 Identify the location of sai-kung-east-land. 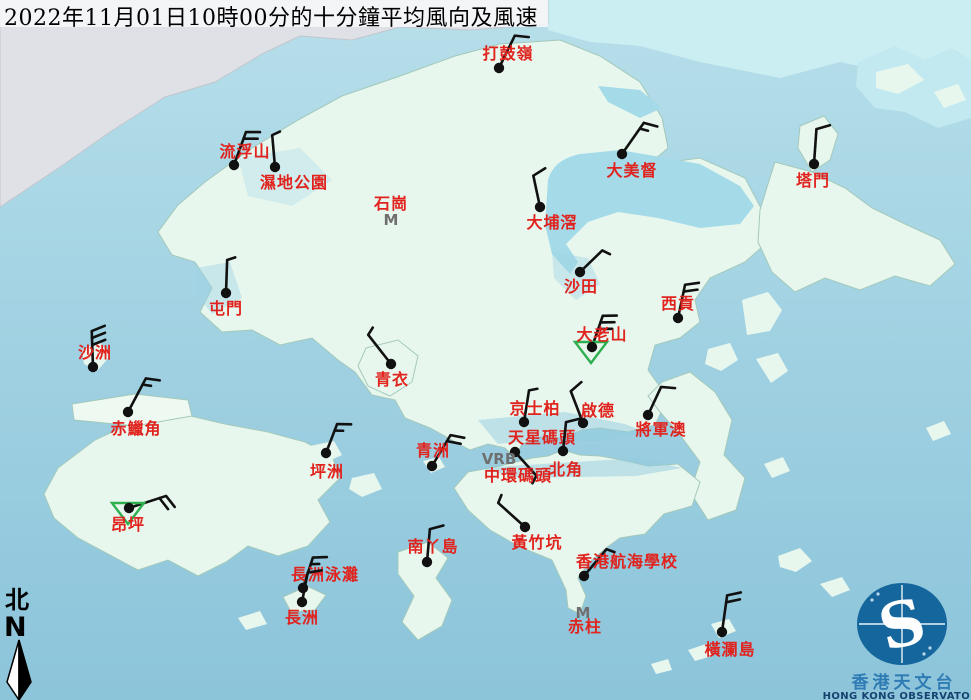
(856, 227).